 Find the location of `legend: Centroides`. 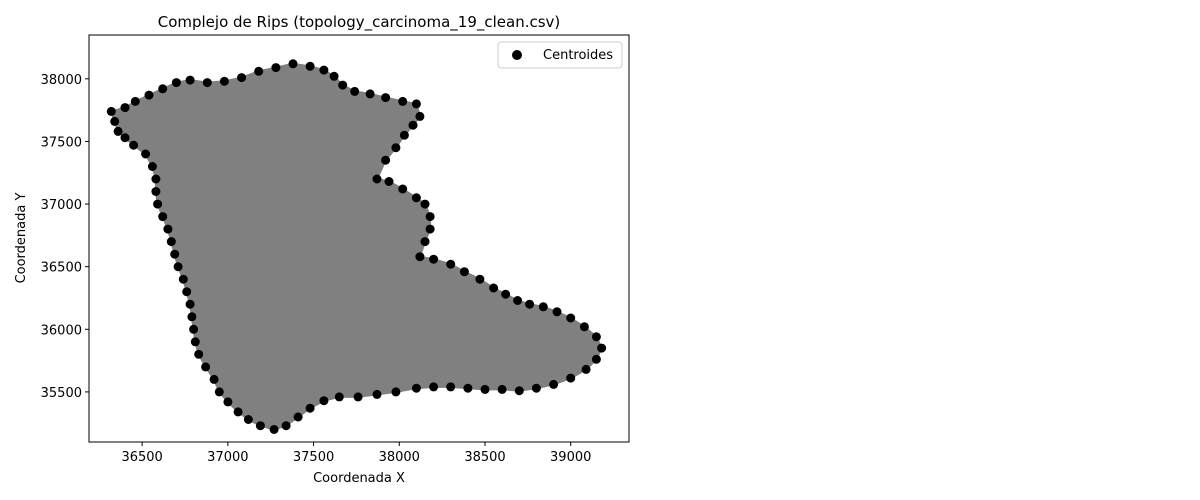

legend: Centroides is located at coordinates (560, 55).